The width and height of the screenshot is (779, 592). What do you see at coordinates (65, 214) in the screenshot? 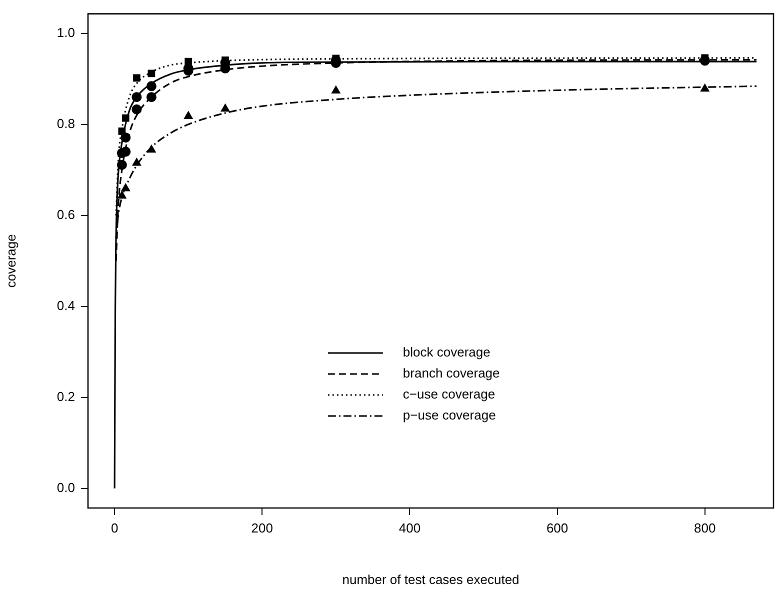
I see `y-tick-label: 0.6` at bounding box center [65, 214].